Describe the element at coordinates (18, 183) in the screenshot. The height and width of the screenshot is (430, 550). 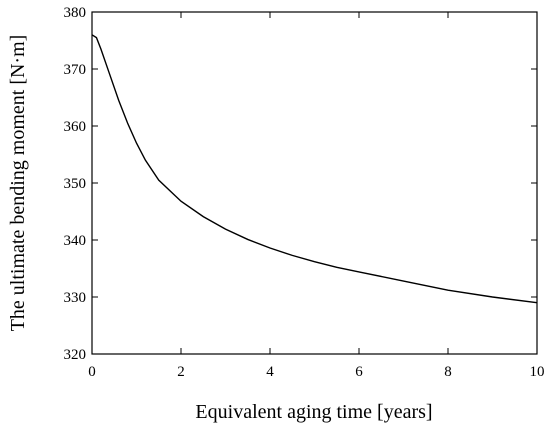
I see `y-axis-title: The ultimate bending moment [N·m]` at that location.